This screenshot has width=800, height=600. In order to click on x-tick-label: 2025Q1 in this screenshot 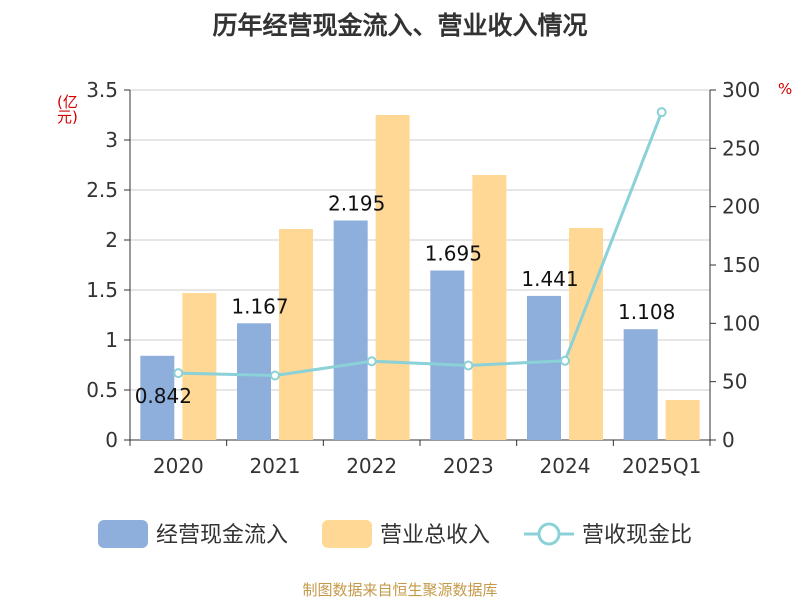, I will do `click(661, 466)`.